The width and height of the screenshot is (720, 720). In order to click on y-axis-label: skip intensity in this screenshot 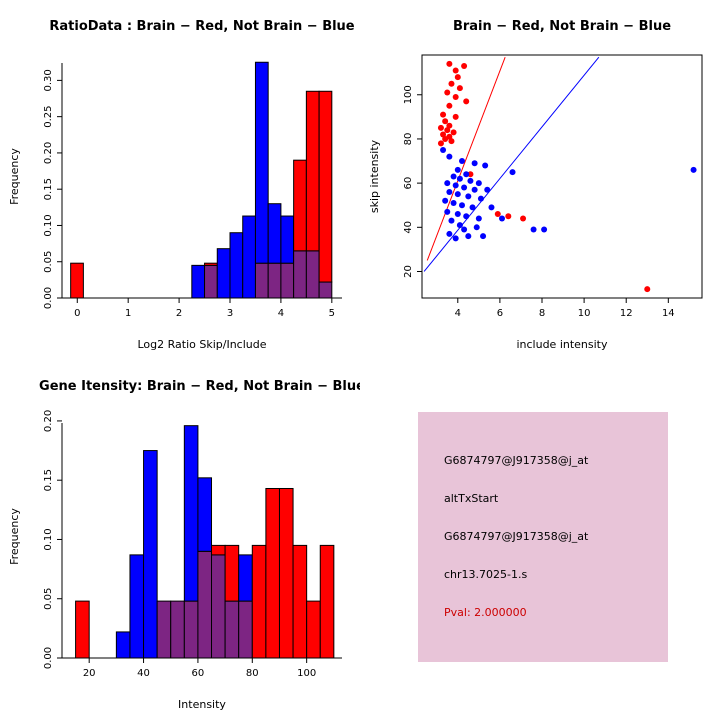, I will do `click(374, 176)`.